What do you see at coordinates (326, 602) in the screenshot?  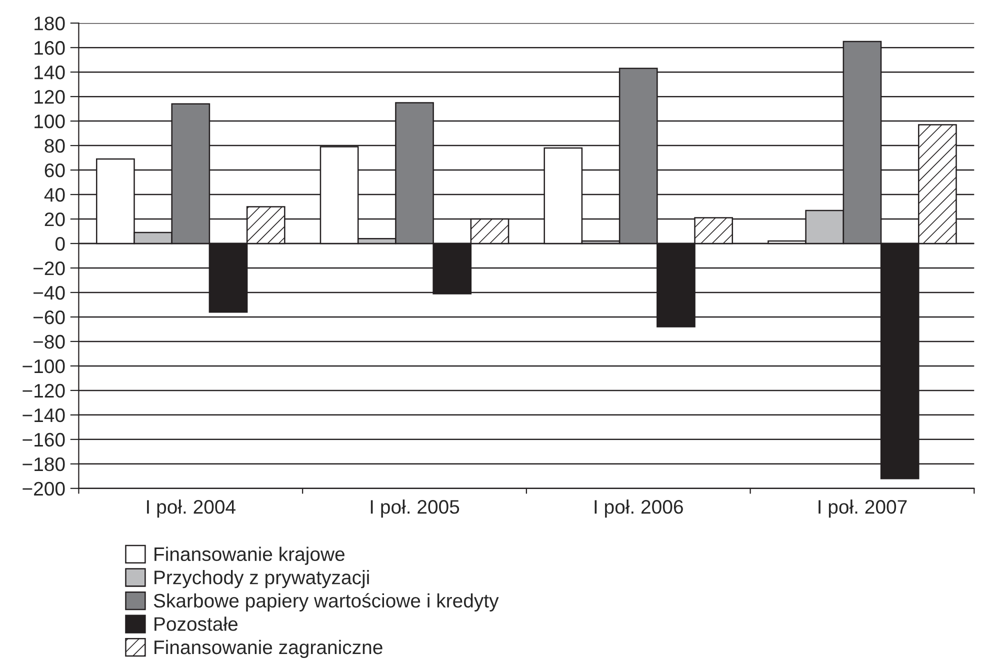 I see `legend-label: Skarbowe papiery wartościowe i kredyty` at bounding box center [326, 602].